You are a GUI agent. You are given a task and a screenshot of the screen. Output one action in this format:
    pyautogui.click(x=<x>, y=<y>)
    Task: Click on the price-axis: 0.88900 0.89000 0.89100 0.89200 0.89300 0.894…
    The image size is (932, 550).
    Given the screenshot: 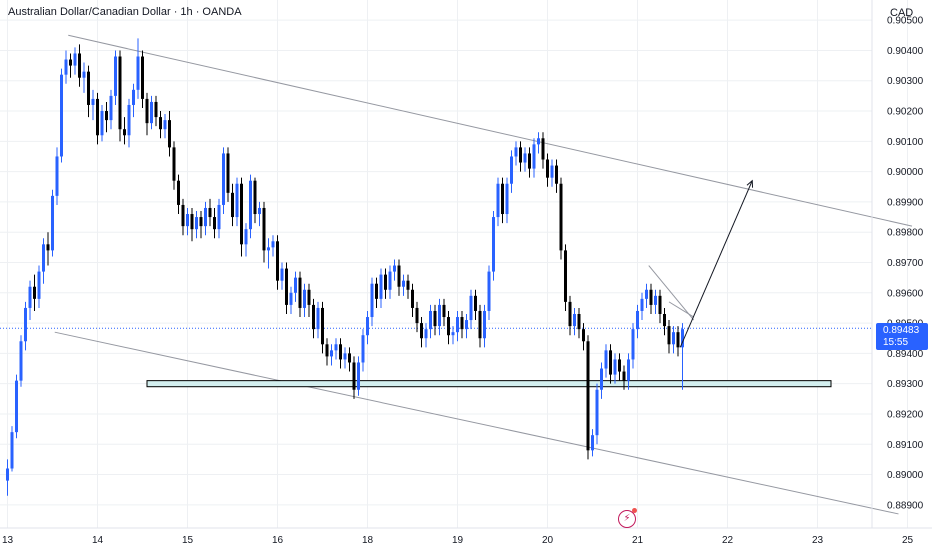 What is the action you would take?
    pyautogui.click(x=905, y=264)
    